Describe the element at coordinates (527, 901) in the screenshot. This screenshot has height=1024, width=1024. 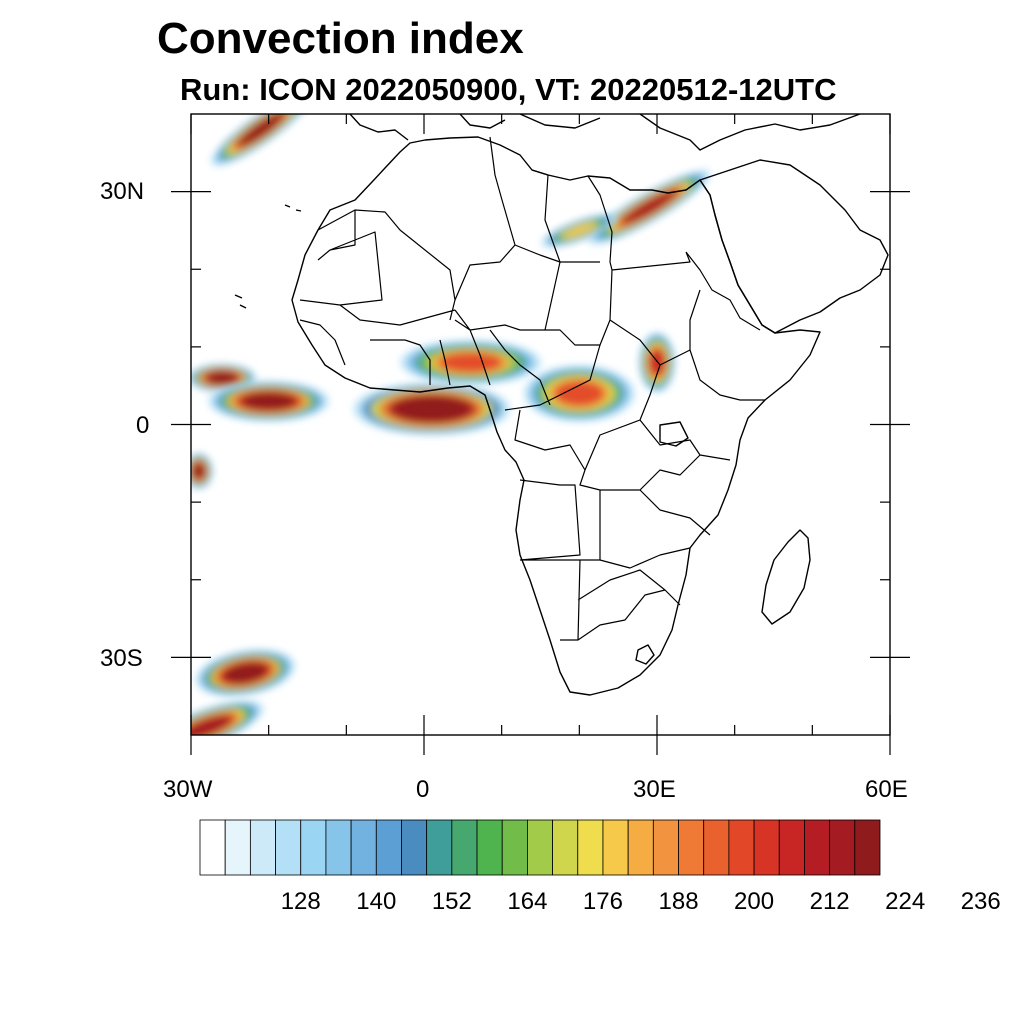
I see `colorbar-label: 164` at that location.